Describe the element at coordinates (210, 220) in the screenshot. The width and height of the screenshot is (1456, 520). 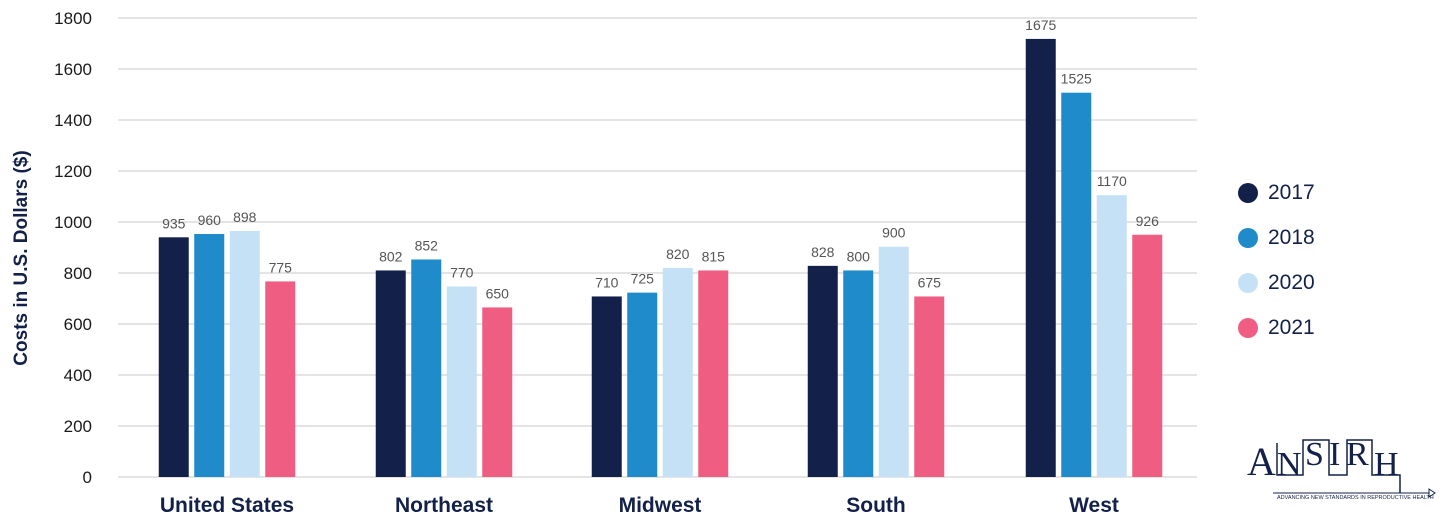
I see `data-label-united-states-2018: 960` at that location.